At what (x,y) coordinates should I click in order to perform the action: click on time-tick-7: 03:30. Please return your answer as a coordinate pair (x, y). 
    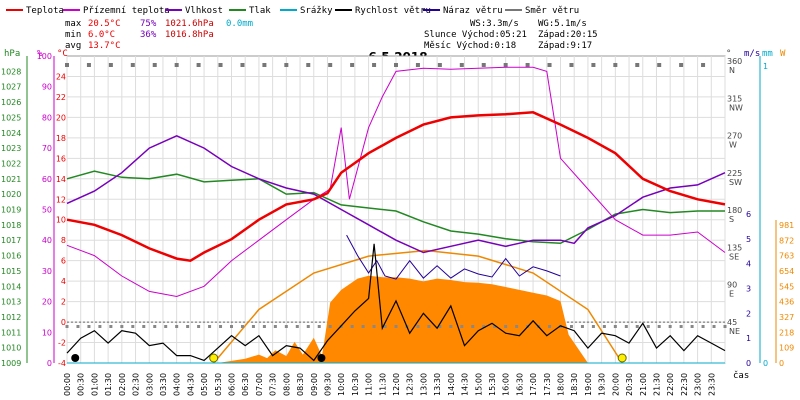
    Looking at the image, I should click on (163, 384).